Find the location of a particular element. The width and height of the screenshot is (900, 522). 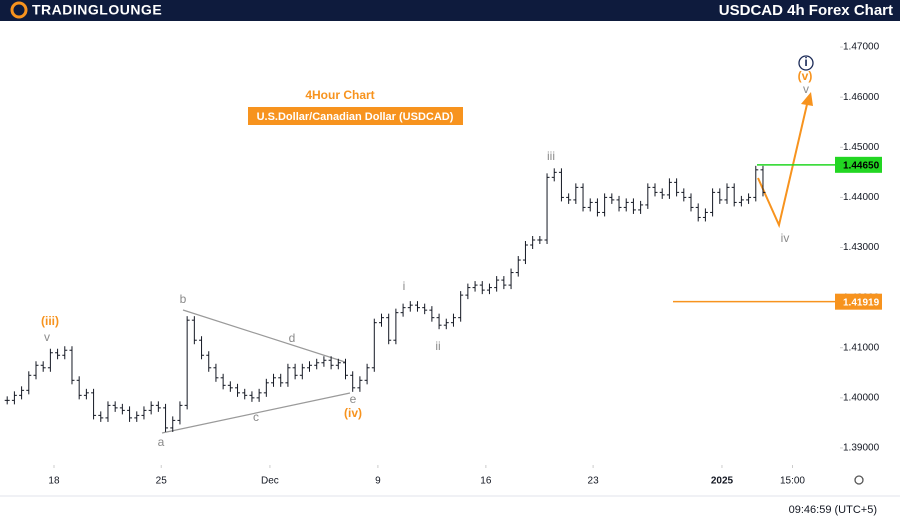

wave-label: c is located at coordinates (256, 417).